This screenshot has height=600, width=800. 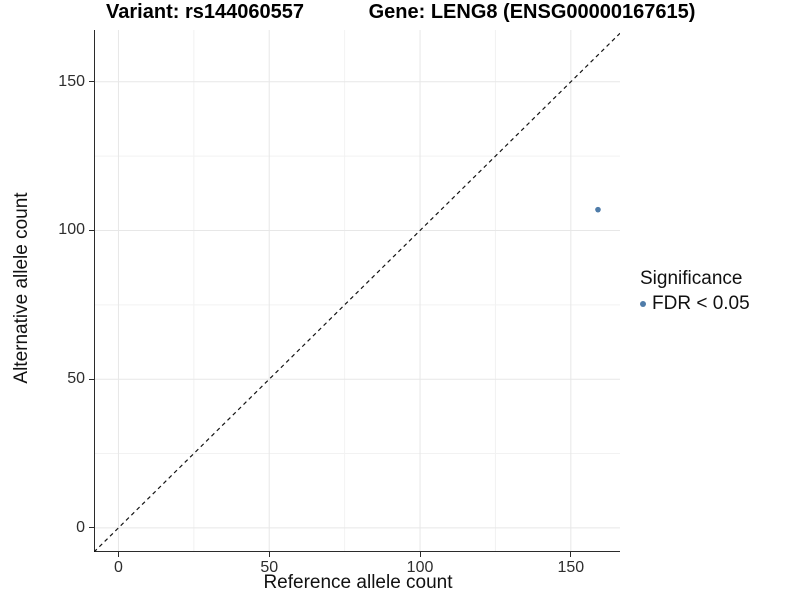 What do you see at coordinates (80, 527) in the screenshot?
I see `y-tick-label: 0` at bounding box center [80, 527].